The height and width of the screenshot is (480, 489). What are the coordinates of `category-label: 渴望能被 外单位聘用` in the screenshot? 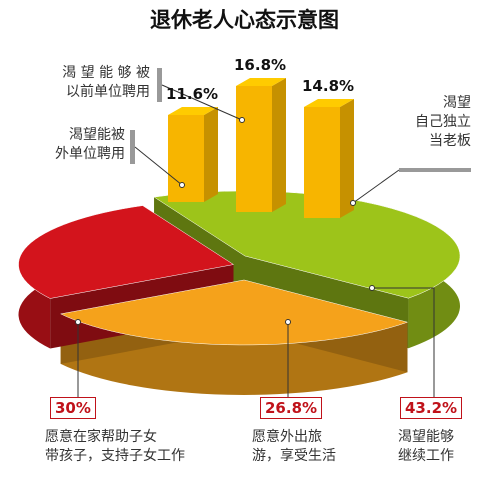 It's located at (90, 144).